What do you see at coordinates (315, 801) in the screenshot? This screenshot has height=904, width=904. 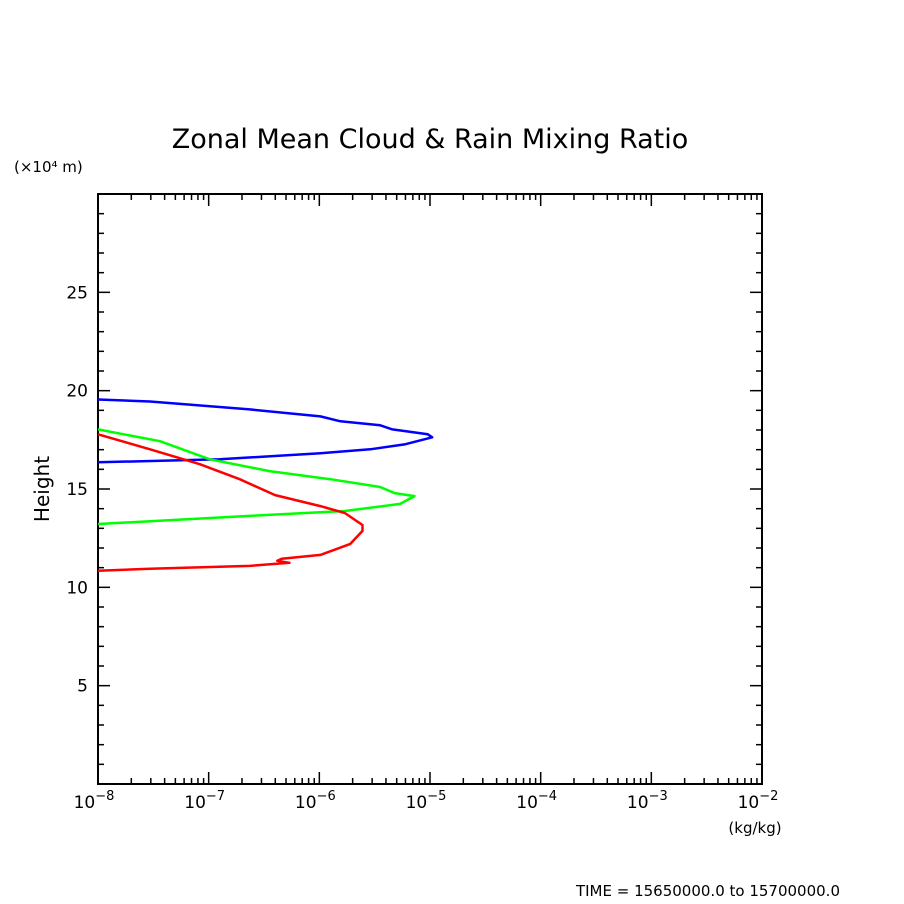 I see `x-tick-label: 10⁻⁶` at bounding box center [315, 801].